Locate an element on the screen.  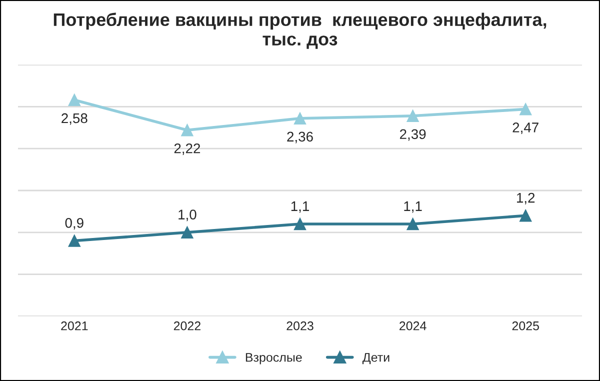
x-tick-label: 2023 is located at coordinates (300, 325).